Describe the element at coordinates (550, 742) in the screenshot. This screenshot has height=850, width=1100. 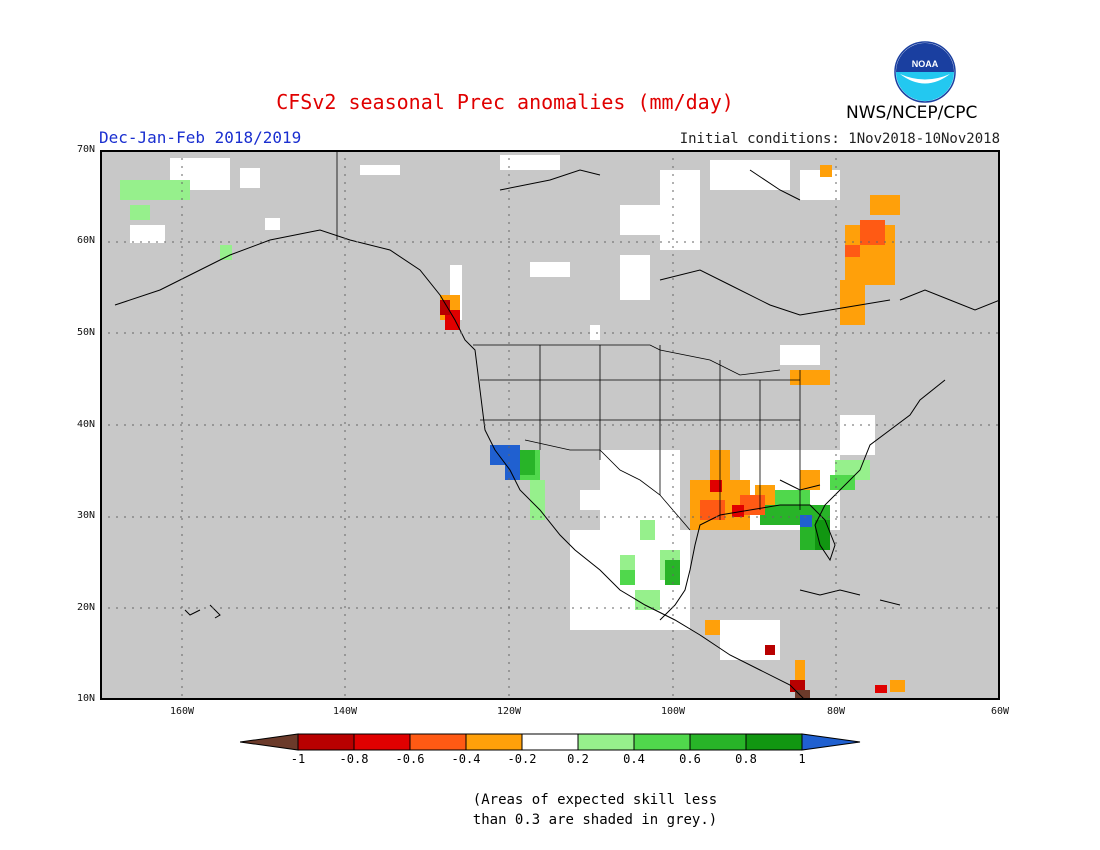
I see `colorbar` at that location.